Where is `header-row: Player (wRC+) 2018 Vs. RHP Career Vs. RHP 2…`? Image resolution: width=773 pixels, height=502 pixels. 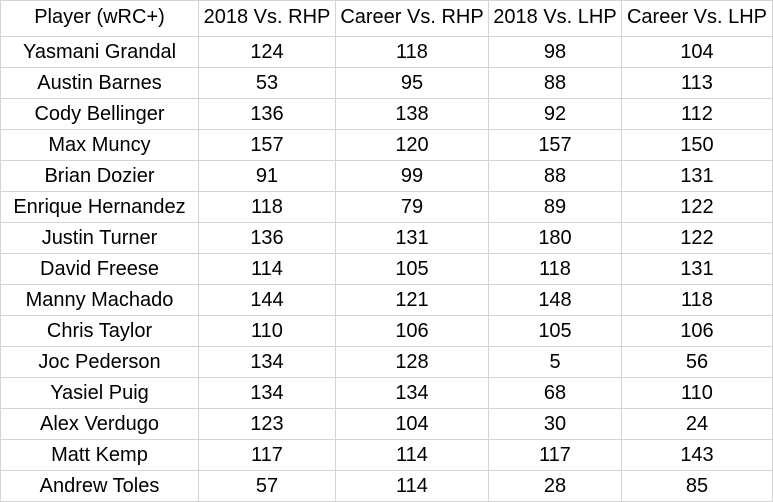
header-row: Player (wRC+) 2018 Vs. RHP Career Vs. RHP 2… is located at coordinates (386, 18).